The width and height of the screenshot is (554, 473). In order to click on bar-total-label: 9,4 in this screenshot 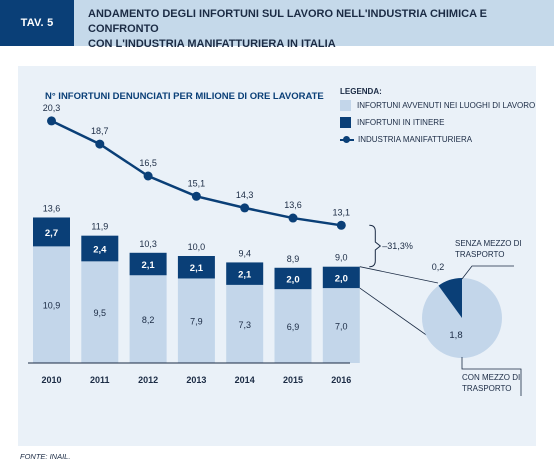, I will do `click(244, 253)`.